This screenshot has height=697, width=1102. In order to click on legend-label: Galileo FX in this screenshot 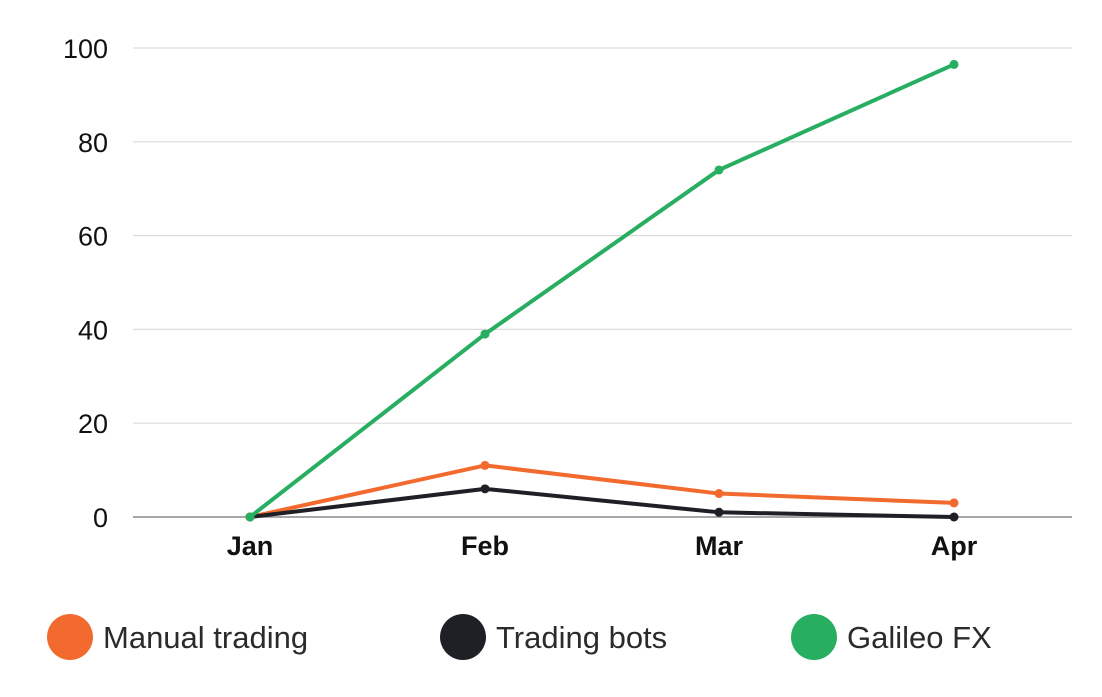, I will do `click(919, 637)`.